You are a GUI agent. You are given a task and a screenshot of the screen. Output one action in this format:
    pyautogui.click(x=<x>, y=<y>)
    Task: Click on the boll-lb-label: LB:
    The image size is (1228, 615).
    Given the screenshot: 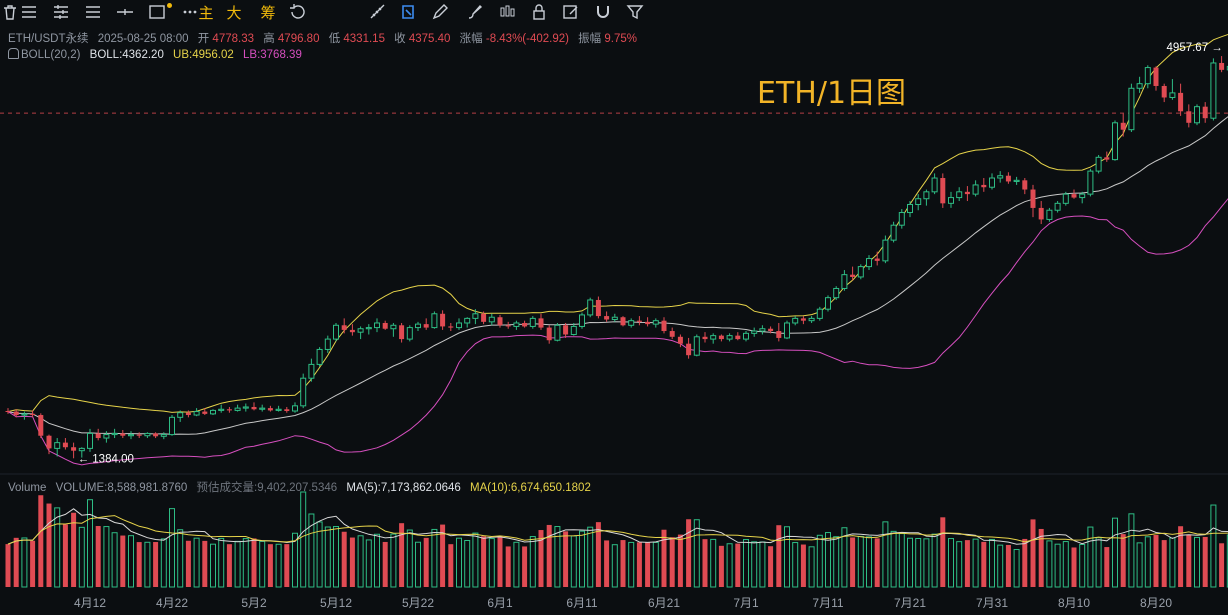 What is the action you would take?
    pyautogui.click(x=252, y=55)
    